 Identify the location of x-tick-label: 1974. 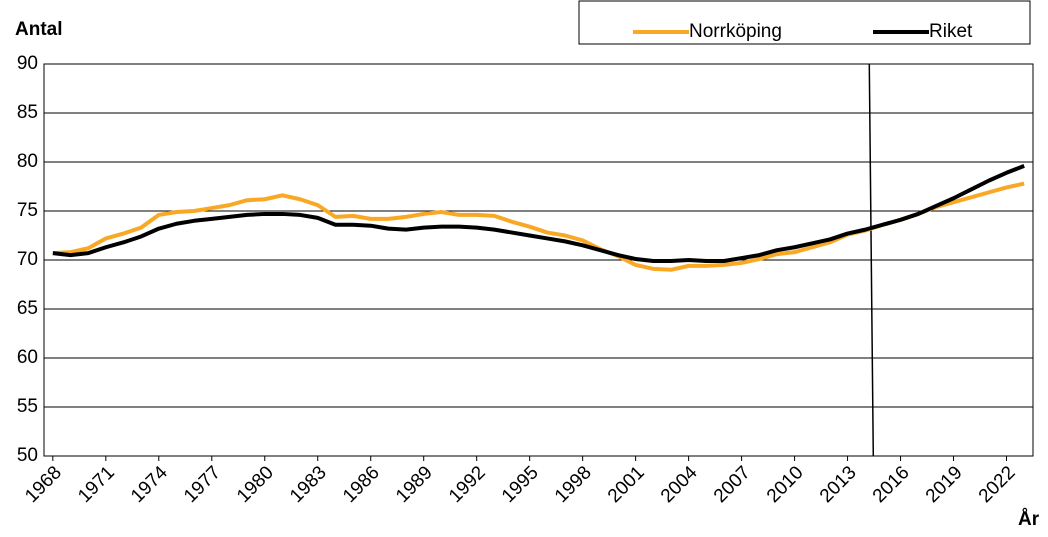
(149, 484).